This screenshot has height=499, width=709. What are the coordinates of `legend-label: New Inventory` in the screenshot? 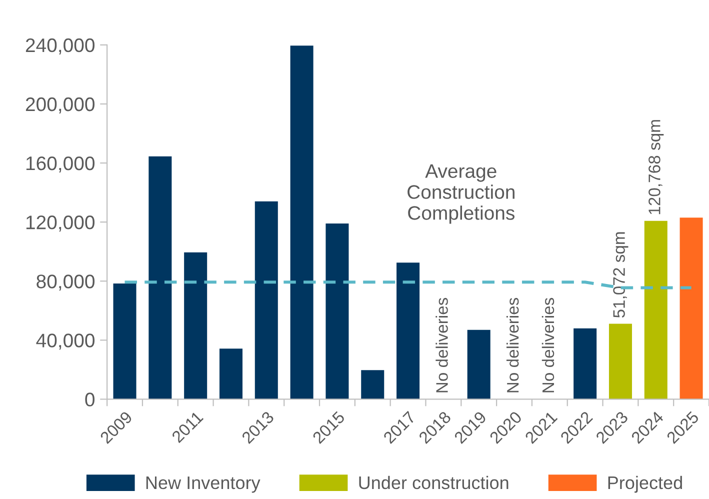 It's located at (203, 484).